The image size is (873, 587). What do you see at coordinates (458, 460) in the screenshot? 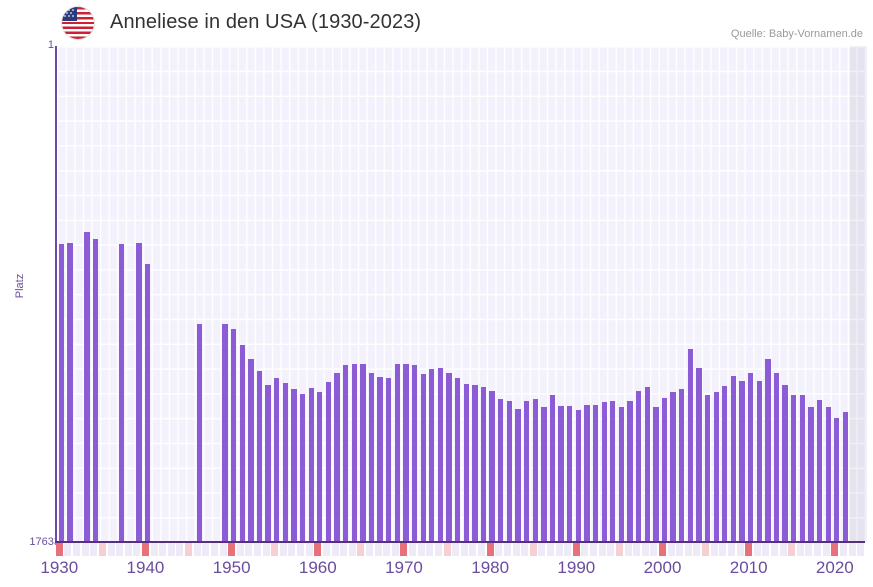
I see `bar-1976` at bounding box center [458, 460].